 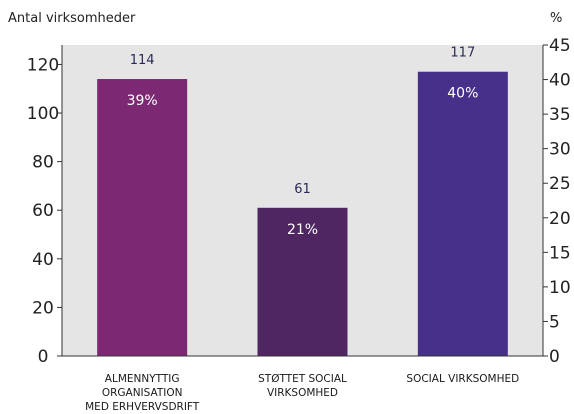 I want to click on y-tick-label-right-30: 30, so click(x=560, y=150).